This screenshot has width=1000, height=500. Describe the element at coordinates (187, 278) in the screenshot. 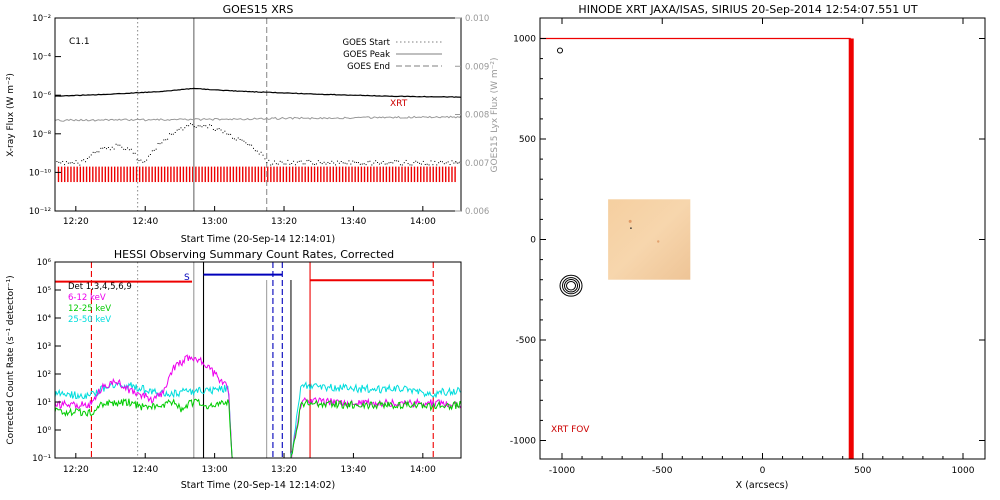

I see `hessi-s-label: S` at that location.